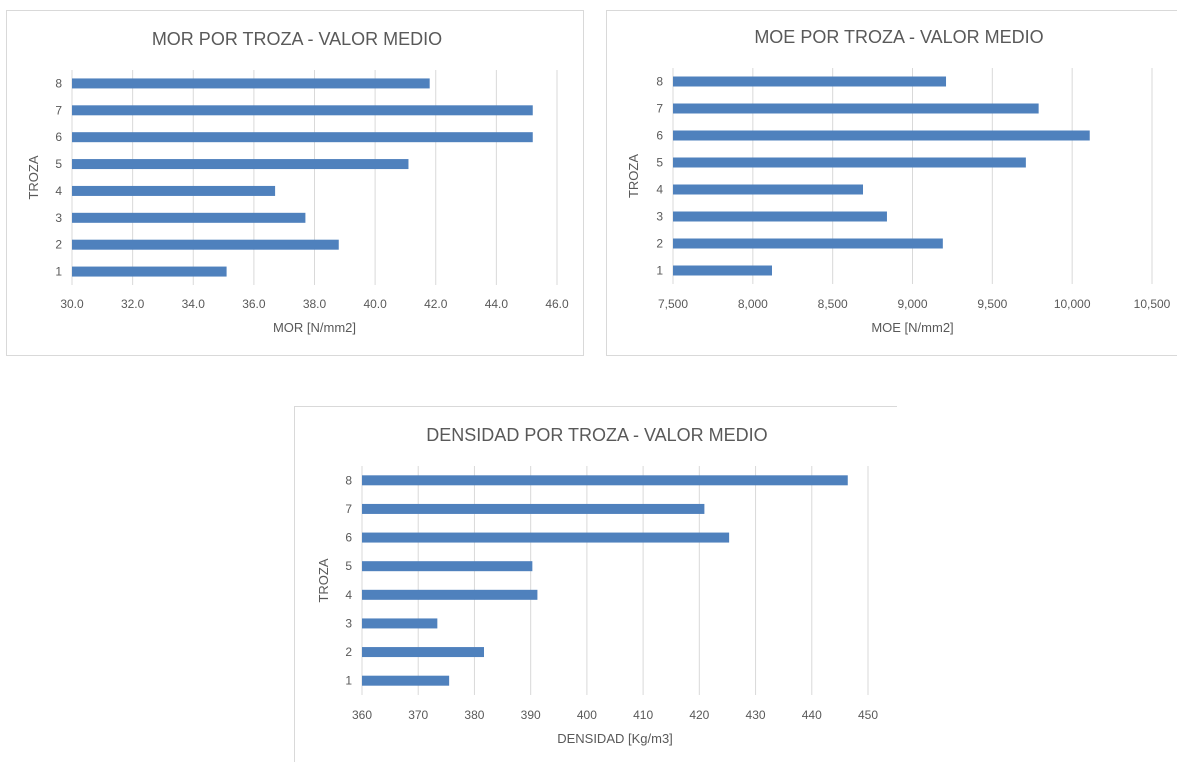 The width and height of the screenshot is (1177, 762). Describe the element at coordinates (418, 715) in the screenshot. I see `densidad-x-tick-label: 370` at that location.